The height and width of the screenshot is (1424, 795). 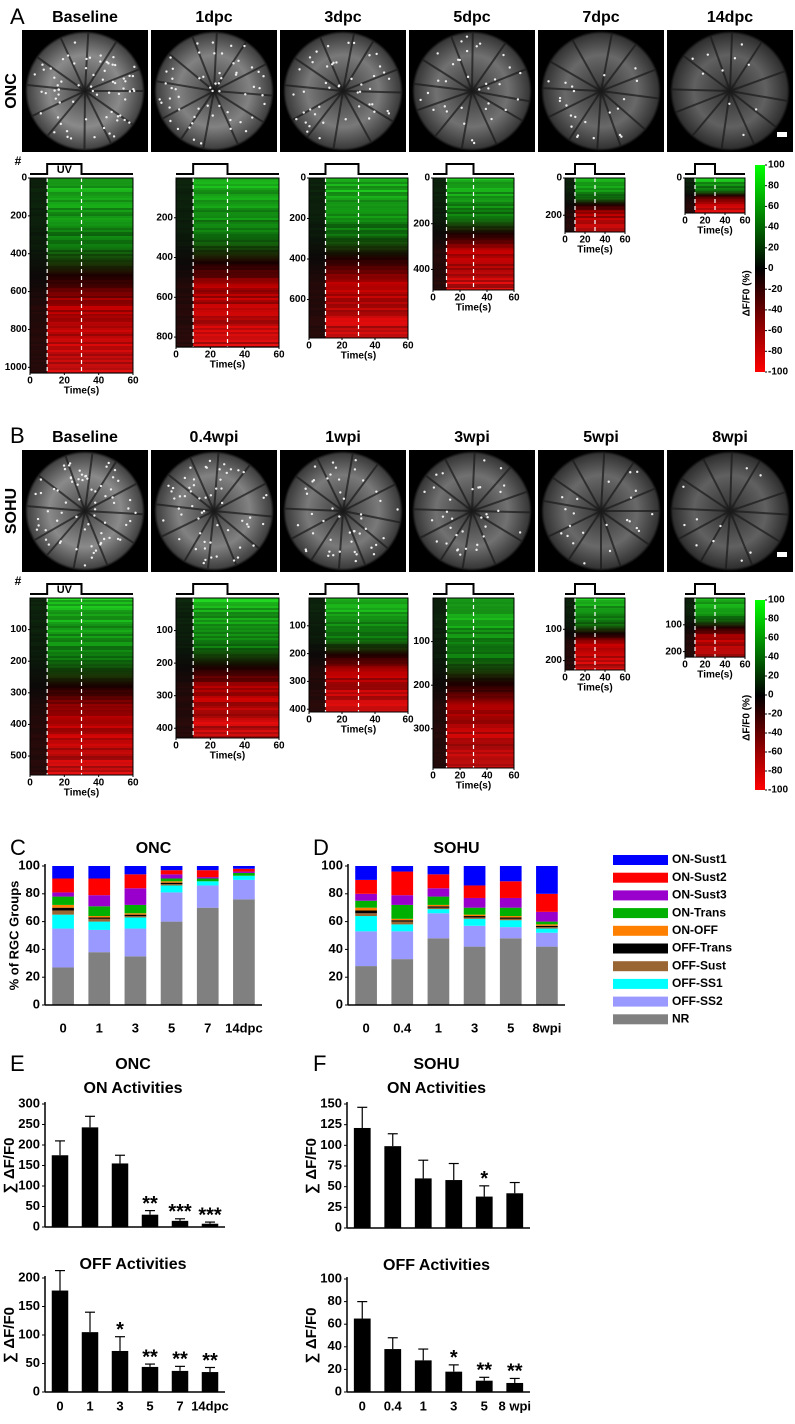 What do you see at coordinates (775, 351) in the screenshot?
I see `colorbar-tick-label: -80` at bounding box center [775, 351].